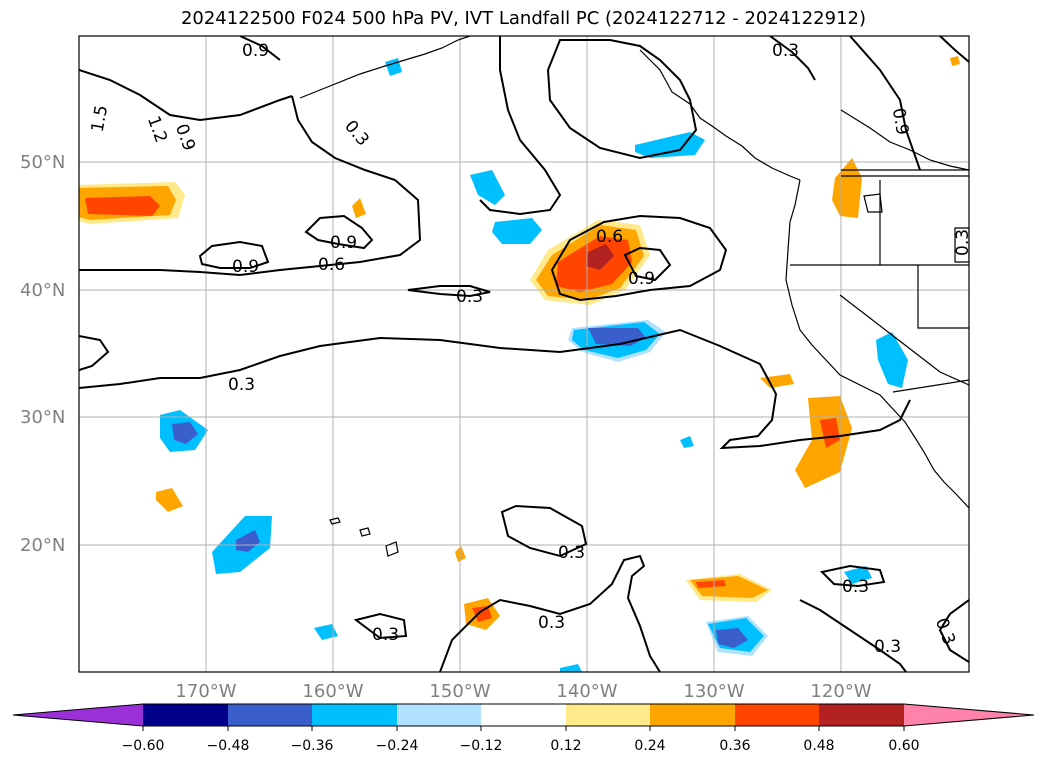 The height and width of the screenshot is (765, 1047). What do you see at coordinates (397, 746) in the screenshot?
I see `colorbar-tick-label: −0.24` at bounding box center [397, 746].